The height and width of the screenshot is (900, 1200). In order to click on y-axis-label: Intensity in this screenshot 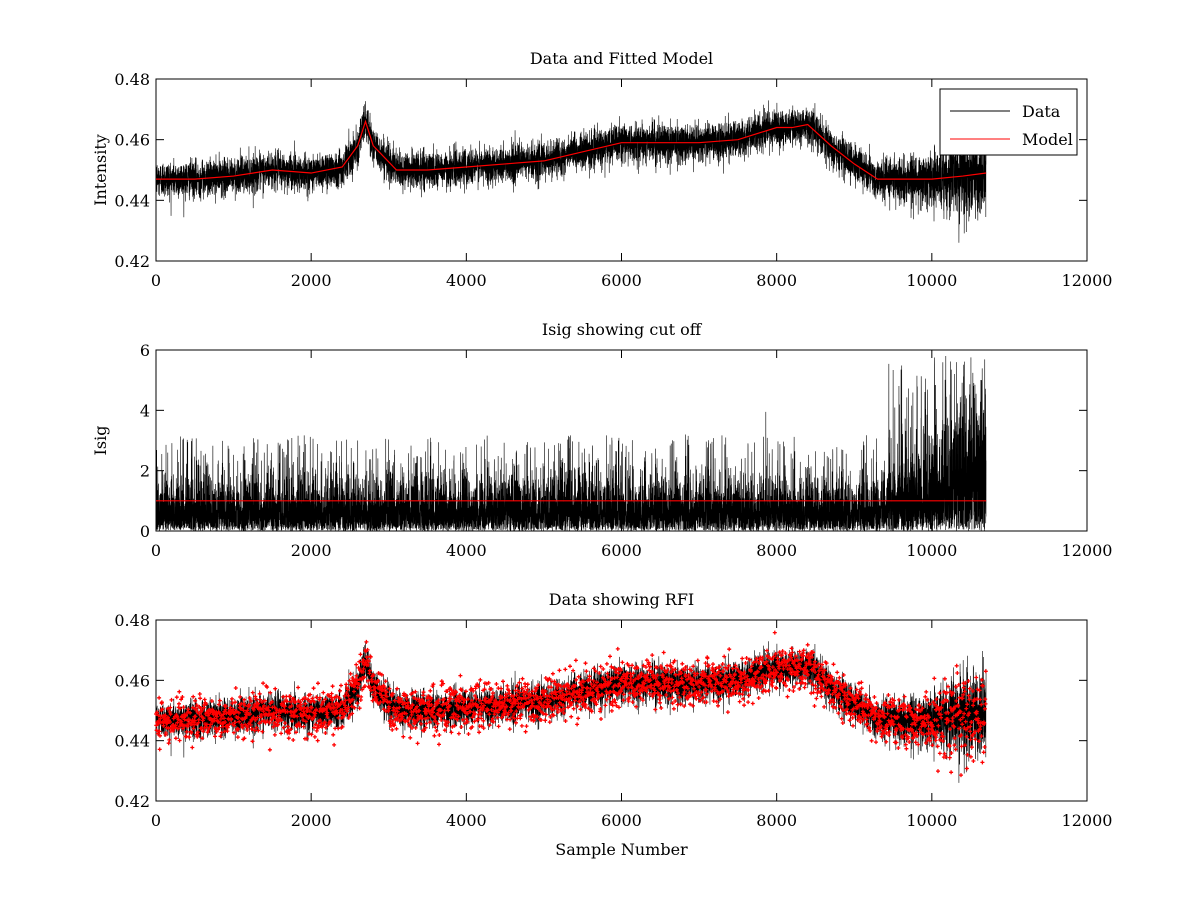, I will do `click(100, 170)`.